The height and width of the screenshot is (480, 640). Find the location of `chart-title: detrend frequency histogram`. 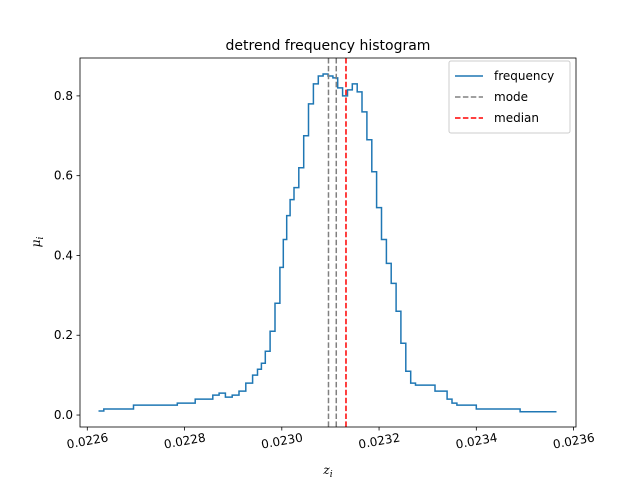

chart-title: detrend frequency histogram is located at coordinates (328, 46).